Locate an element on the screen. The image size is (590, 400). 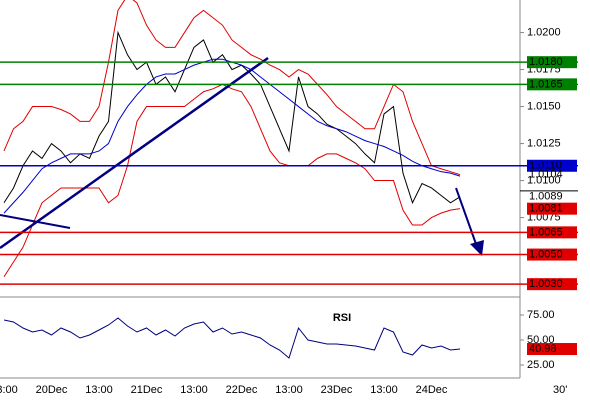
level-label: 1.0050 is located at coordinates (546, 254).